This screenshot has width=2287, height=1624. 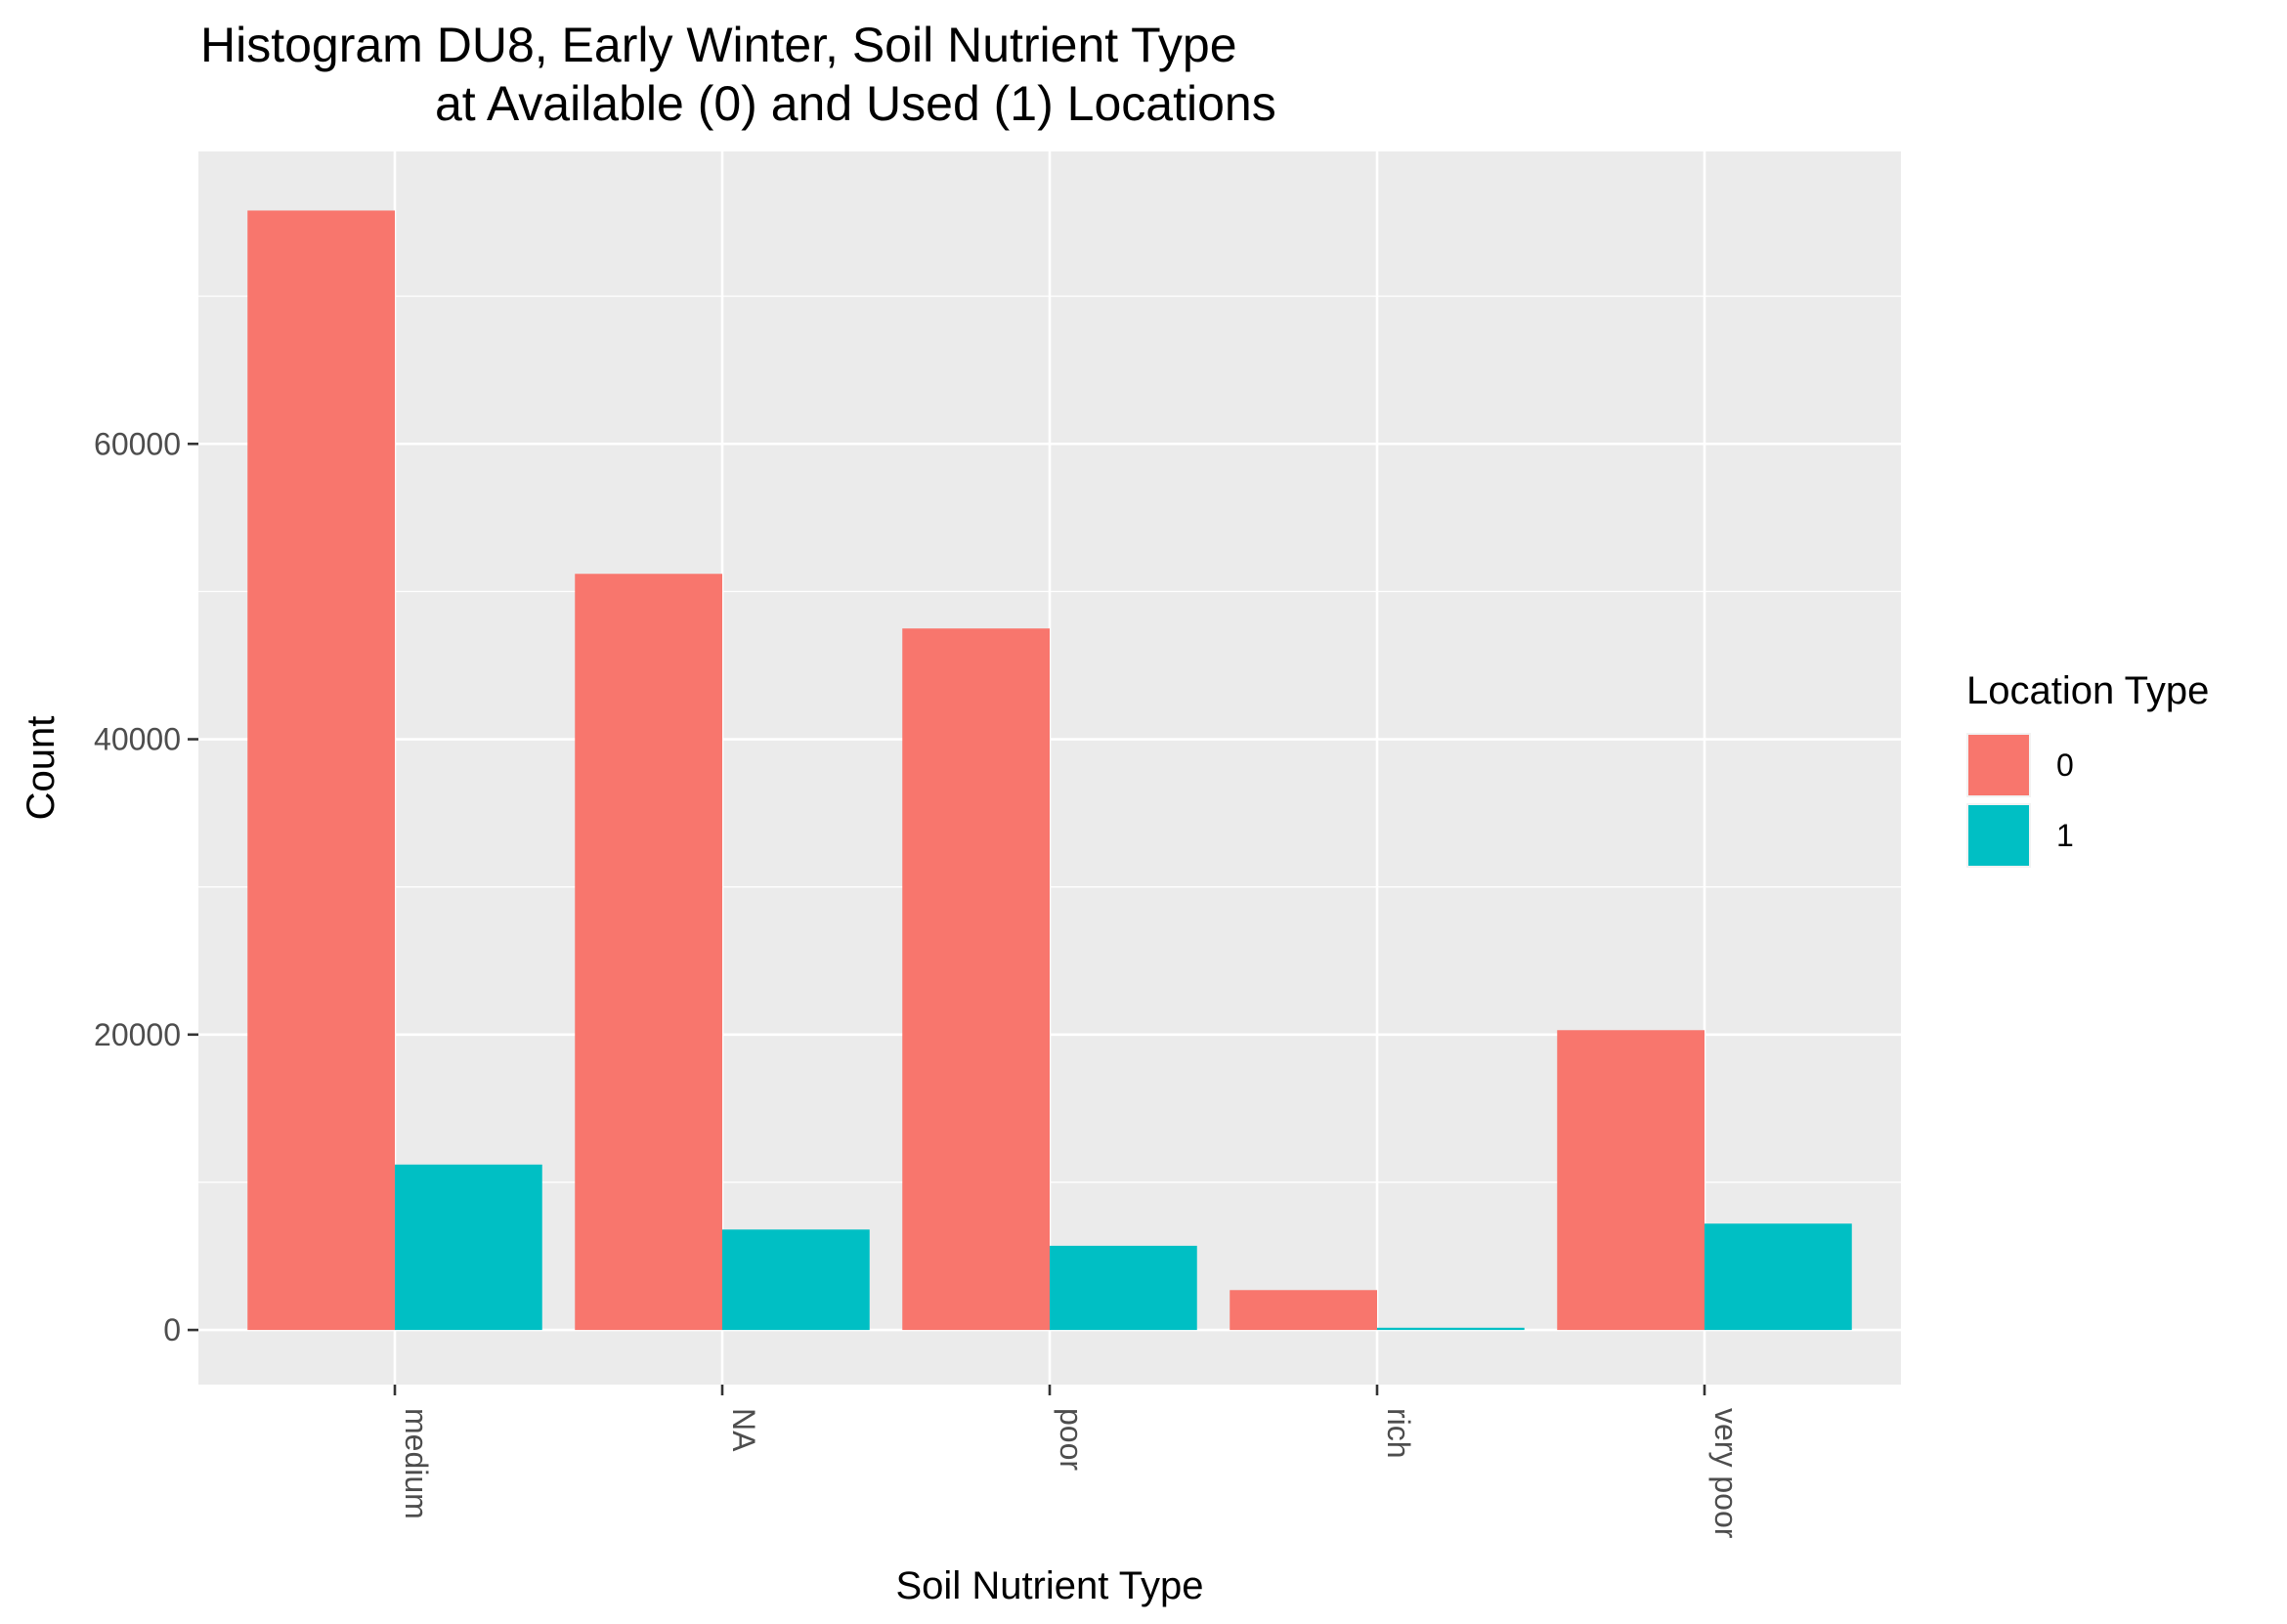 What do you see at coordinates (2087, 691) in the screenshot?
I see `legend-title: Location Type` at bounding box center [2087, 691].